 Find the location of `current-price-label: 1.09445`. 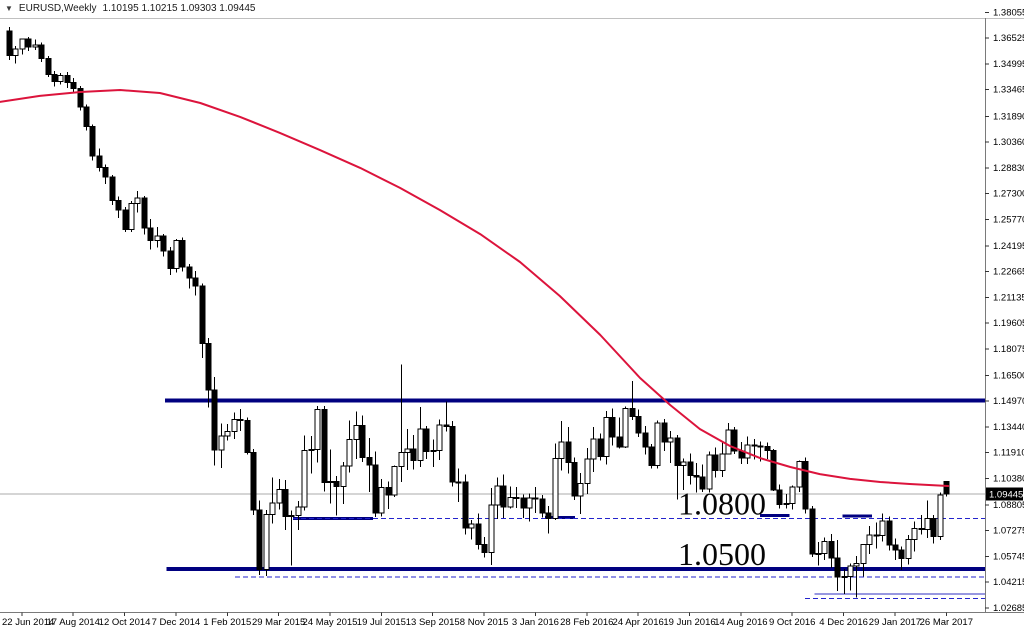

current-price-label: 1.09445 is located at coordinates (1006, 495).